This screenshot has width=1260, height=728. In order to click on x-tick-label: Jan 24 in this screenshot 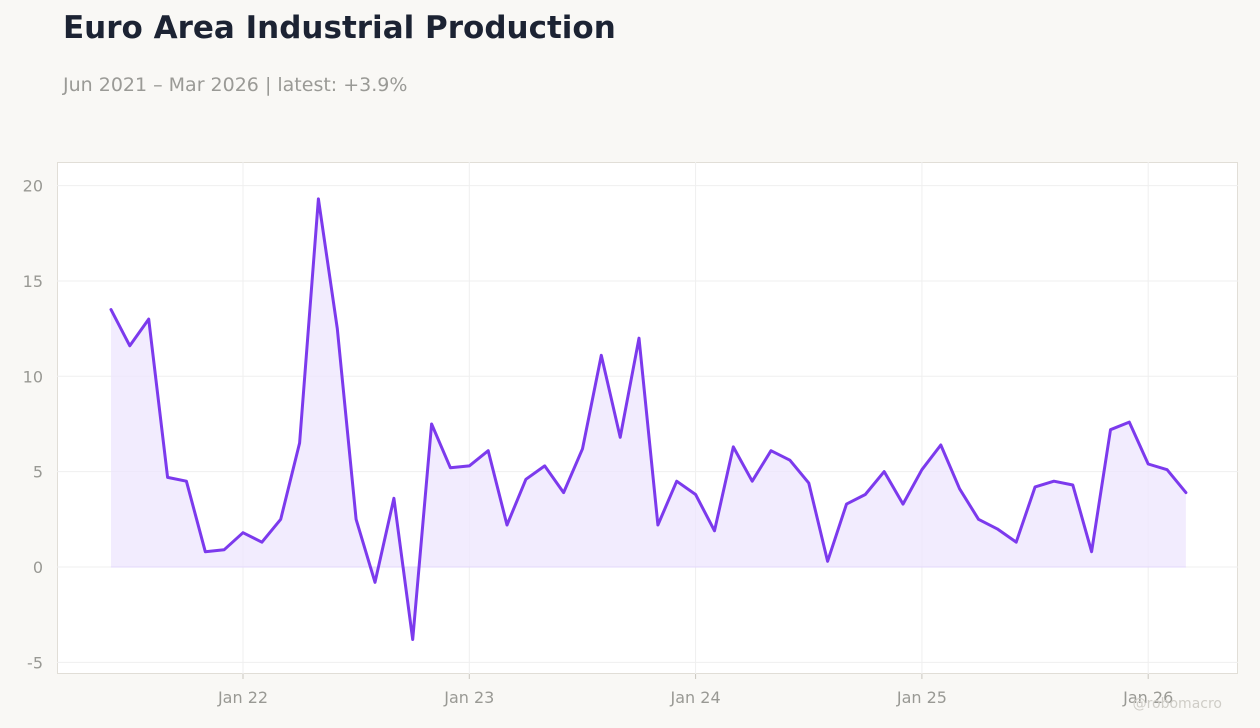, I will do `click(695, 697)`.